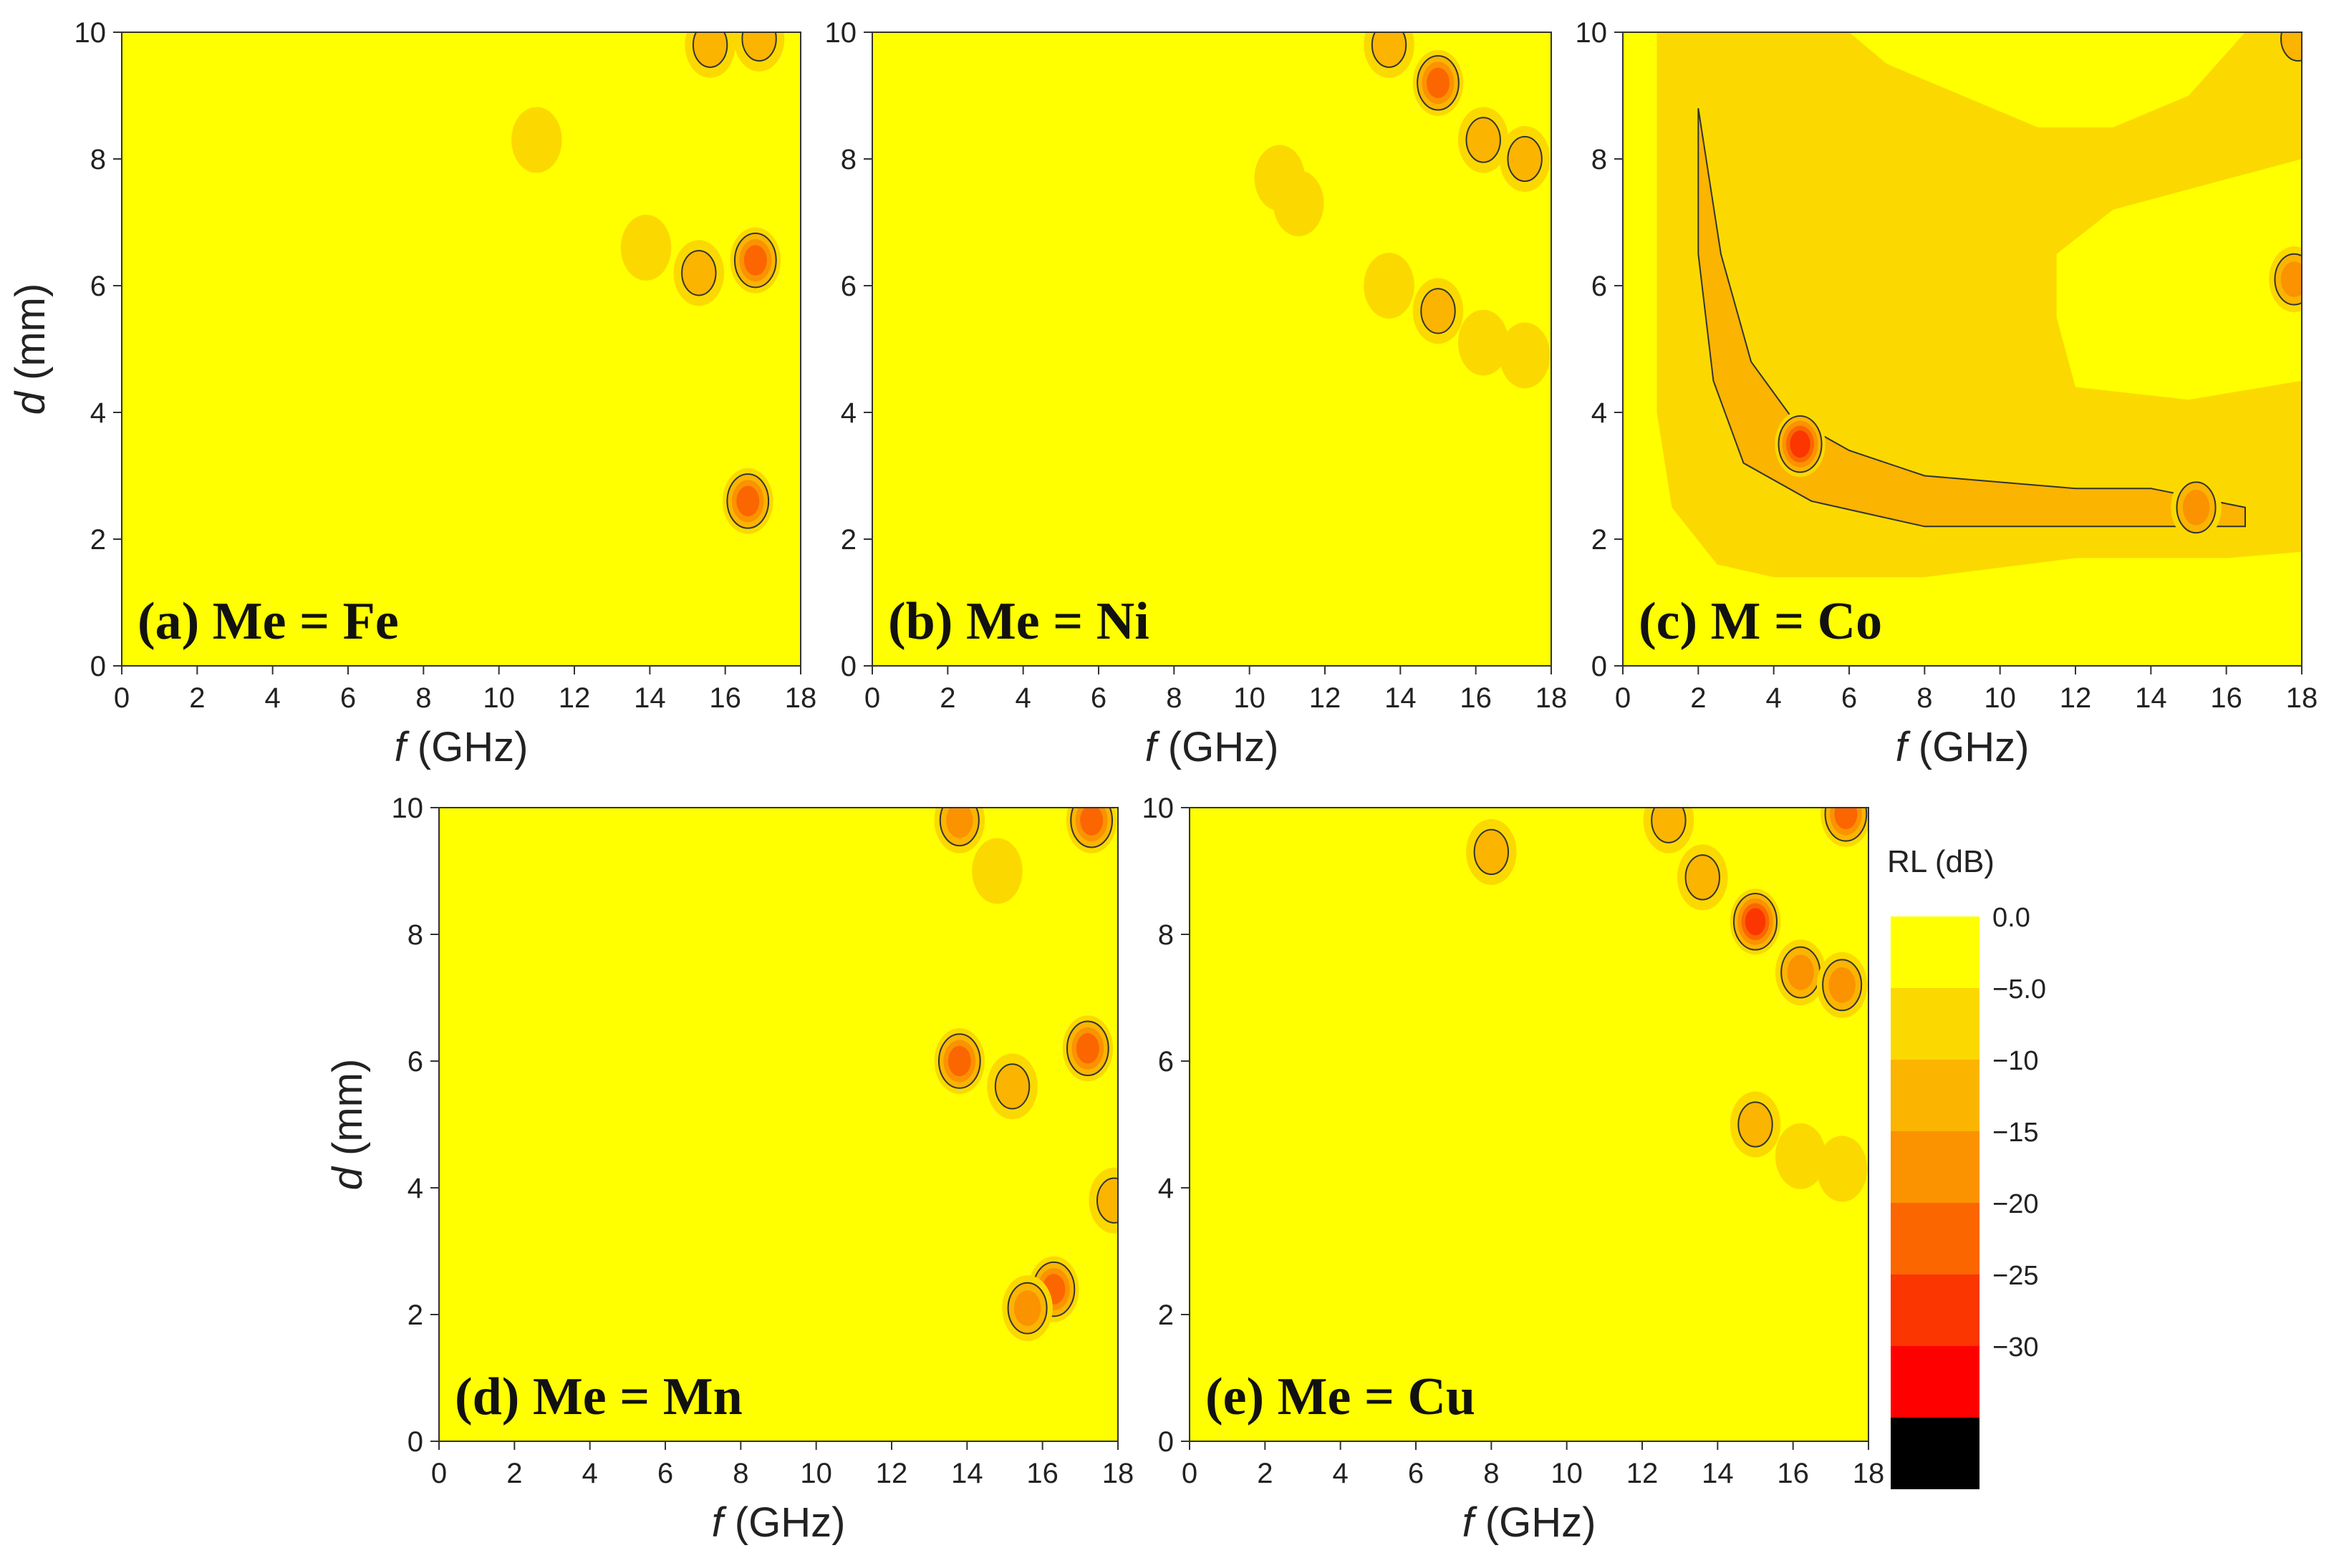  I want to click on colorbar-label: −20, so click(2015, 1204).